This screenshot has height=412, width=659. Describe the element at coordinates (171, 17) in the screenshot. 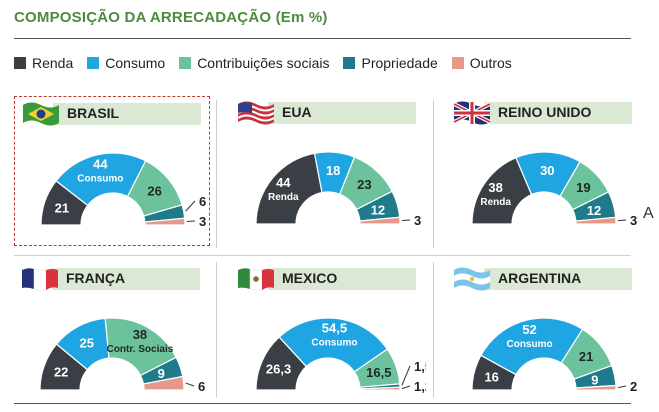

I see `chart-title: COMPOSIÇÃO DA ARRECADAÇÃO (Em %)` at that location.